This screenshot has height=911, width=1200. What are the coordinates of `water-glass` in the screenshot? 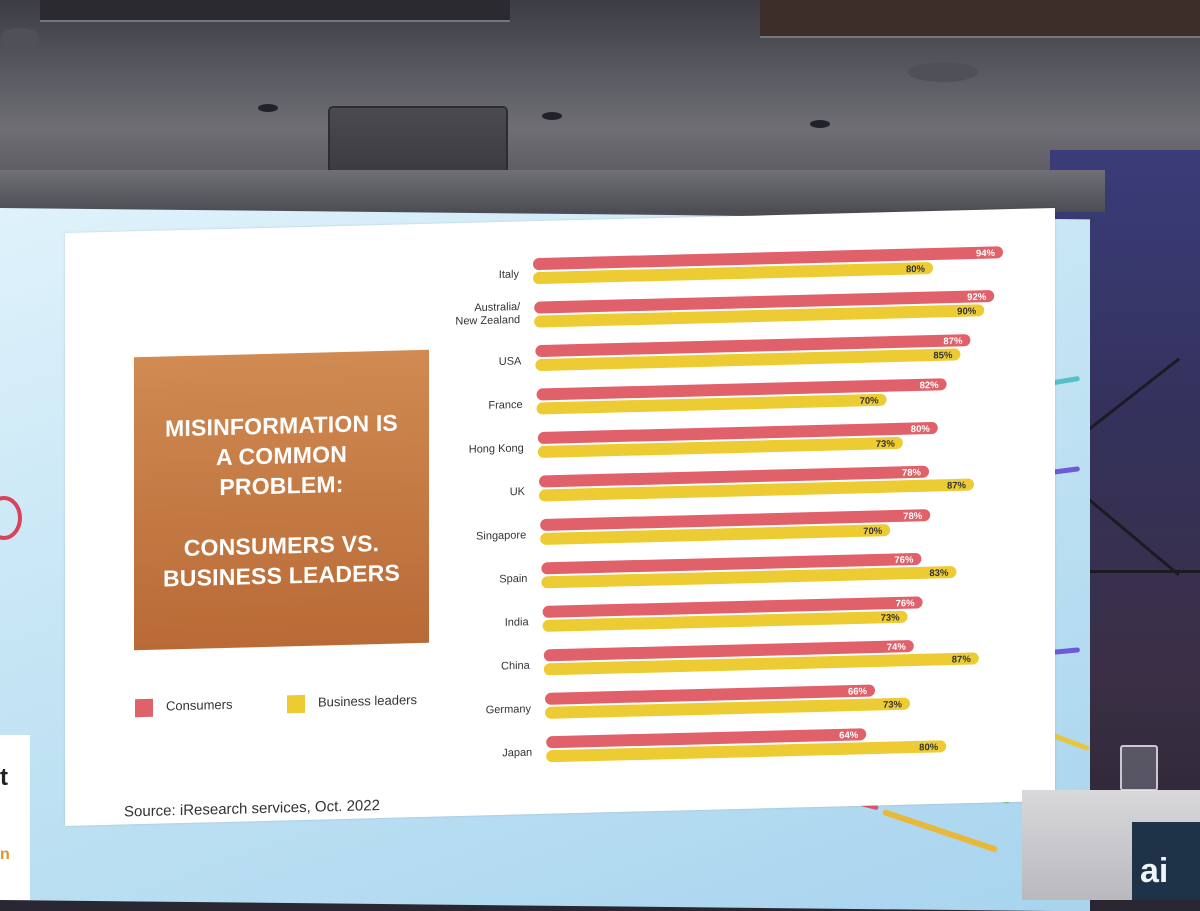 It's located at (1139, 768).